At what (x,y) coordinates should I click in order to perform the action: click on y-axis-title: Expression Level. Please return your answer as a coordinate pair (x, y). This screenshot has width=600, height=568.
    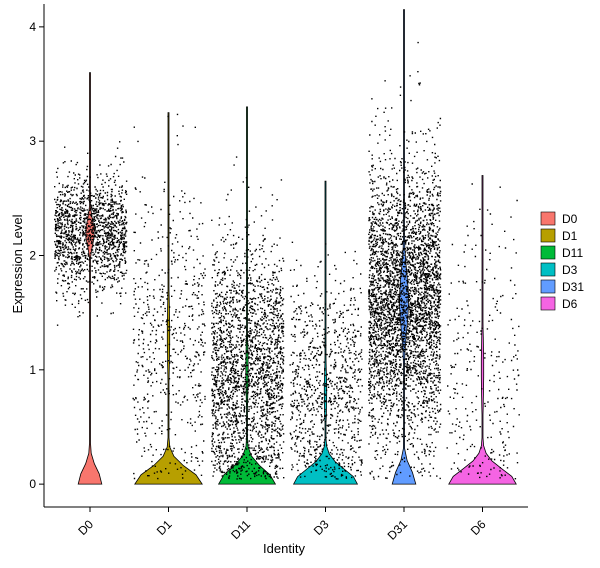
    Looking at the image, I should click on (17, 263).